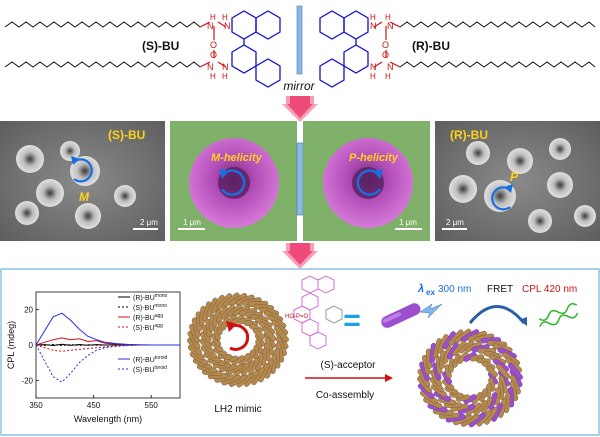  Describe the element at coordinates (225, 76) in the screenshot. I see `left-atom-H4: H` at that location.